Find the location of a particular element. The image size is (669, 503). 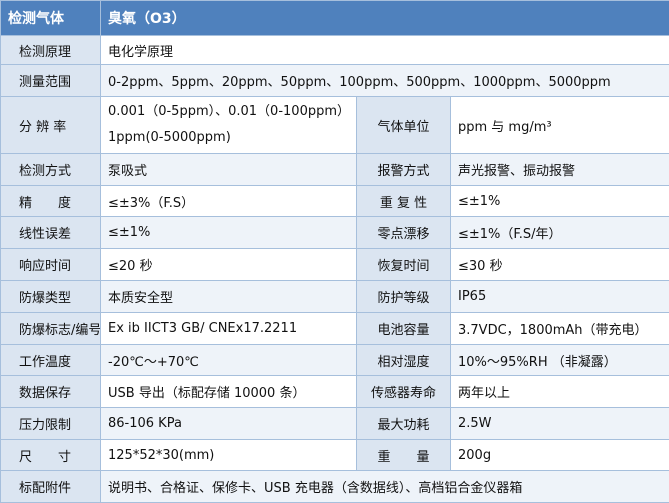

spec-value: 2.5W is located at coordinates (560, 424).